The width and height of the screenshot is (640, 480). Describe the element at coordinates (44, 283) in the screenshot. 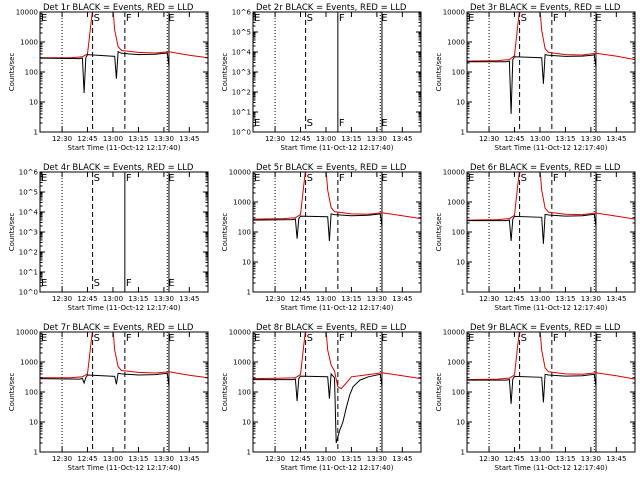

I see `marker-label-bottom: E` at that location.